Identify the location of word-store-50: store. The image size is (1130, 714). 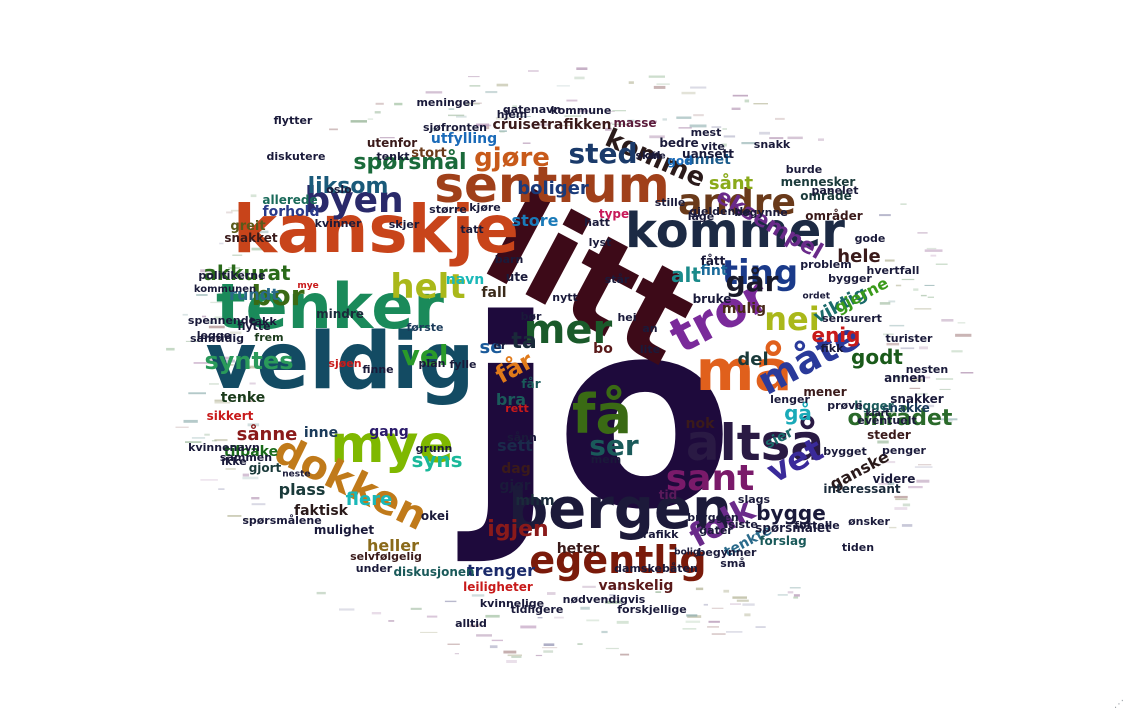
(535, 220).